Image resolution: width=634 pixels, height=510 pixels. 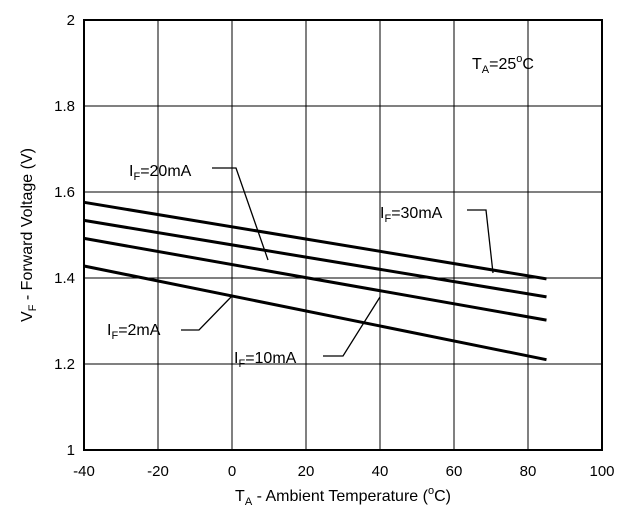 I want to click on y-tick-label: 1.6, so click(x=64, y=192).